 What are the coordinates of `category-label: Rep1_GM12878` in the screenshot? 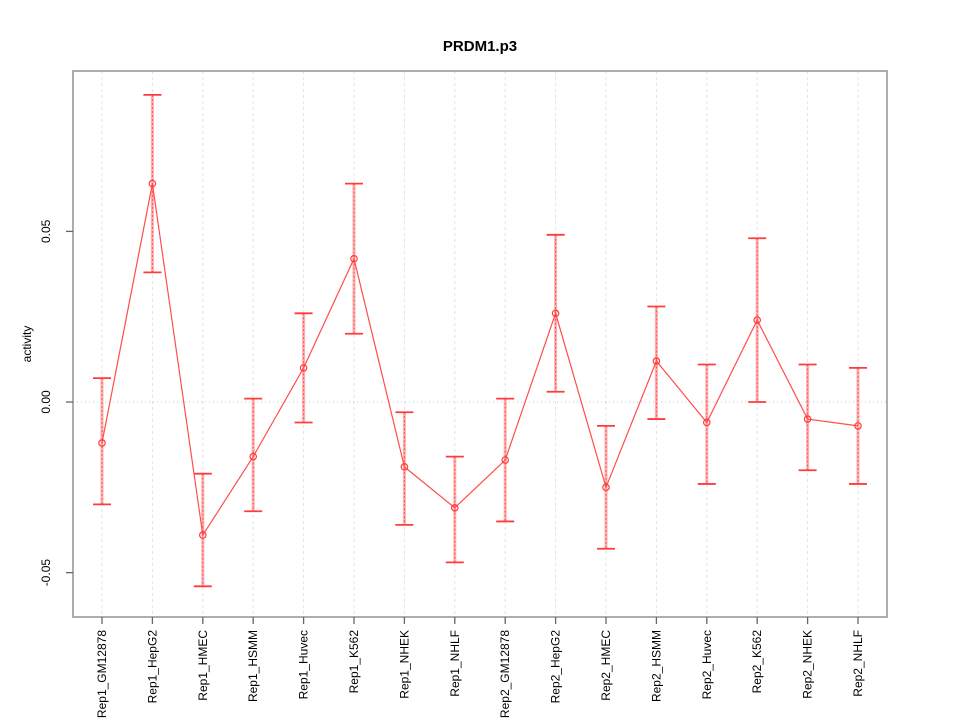 It's located at (102, 674).